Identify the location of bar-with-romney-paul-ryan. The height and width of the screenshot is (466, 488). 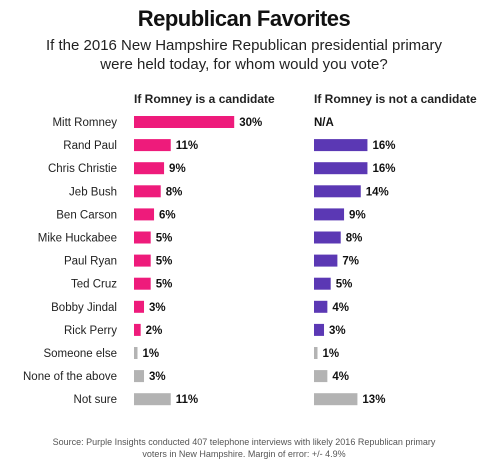
(142, 260).